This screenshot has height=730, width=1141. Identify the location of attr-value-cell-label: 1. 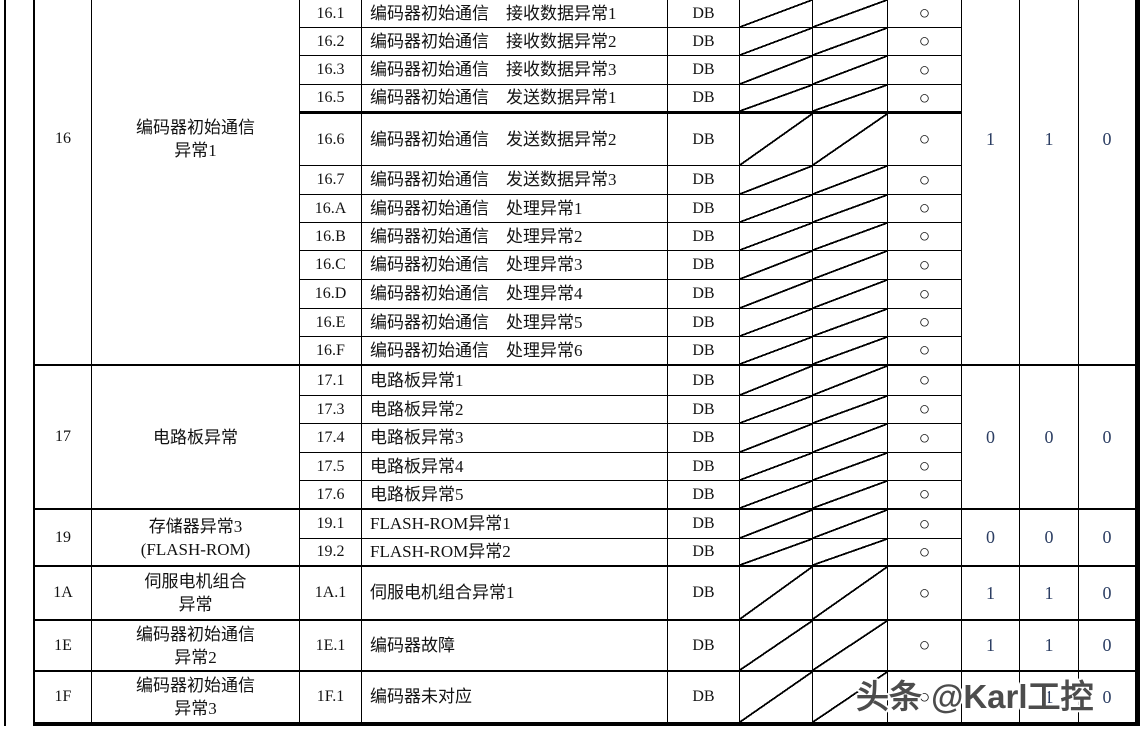
(1049, 645).